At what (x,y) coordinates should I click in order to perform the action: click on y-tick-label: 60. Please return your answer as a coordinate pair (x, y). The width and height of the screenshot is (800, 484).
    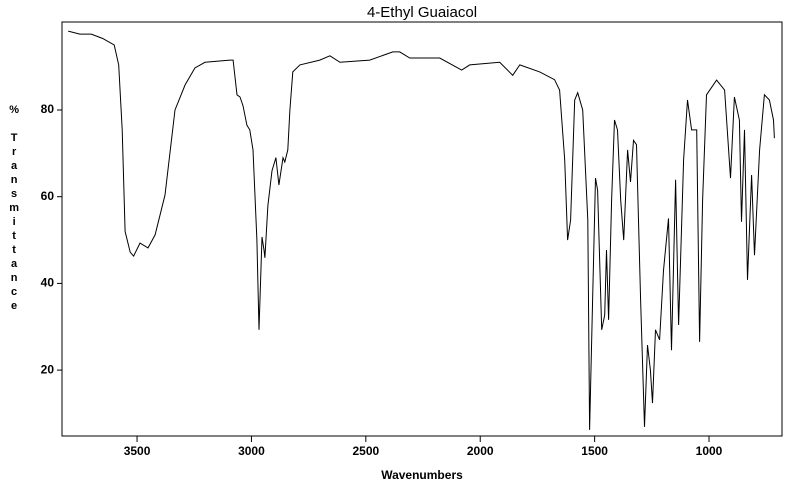
    Looking at the image, I should click on (48, 196).